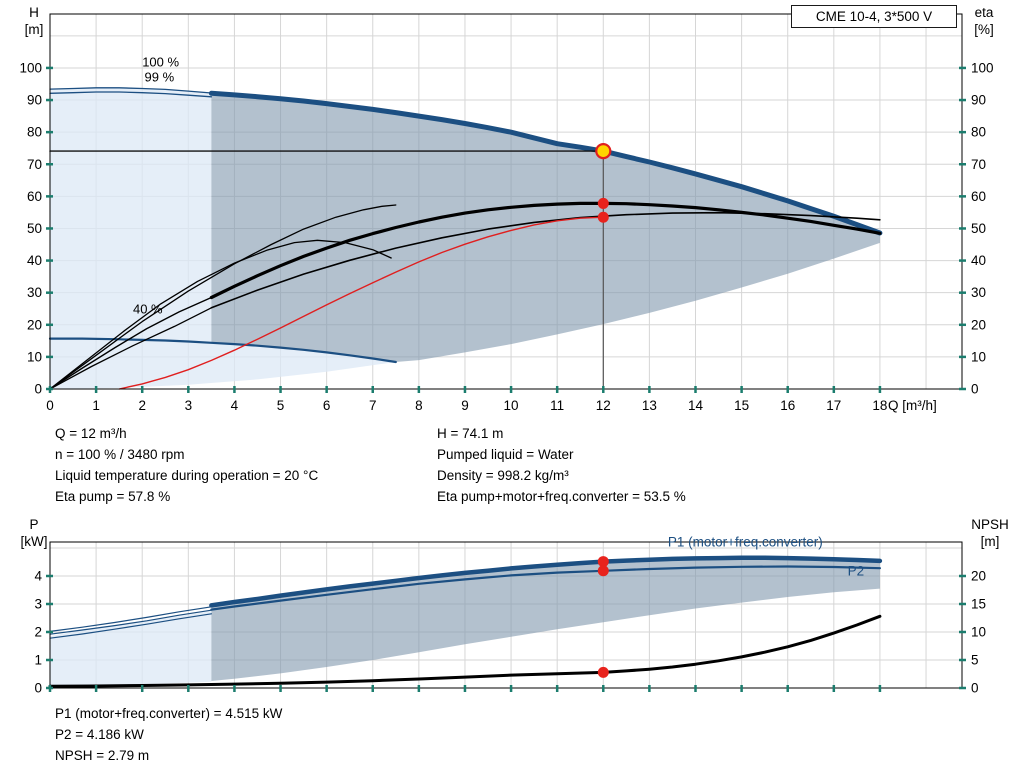 Image resolution: width=1024 pixels, height=781 pixels. I want to click on y-tick-label-right: 100, so click(982, 67).